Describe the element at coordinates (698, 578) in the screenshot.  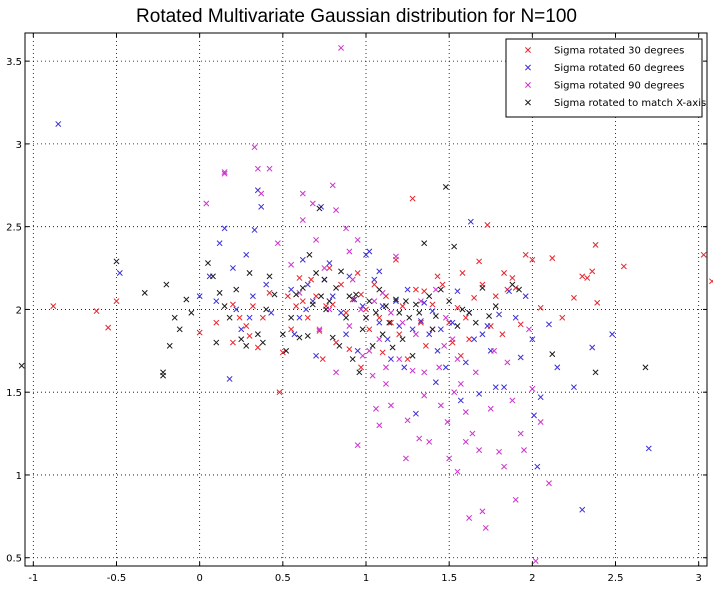
I see `x-tick-label: 3` at that location.